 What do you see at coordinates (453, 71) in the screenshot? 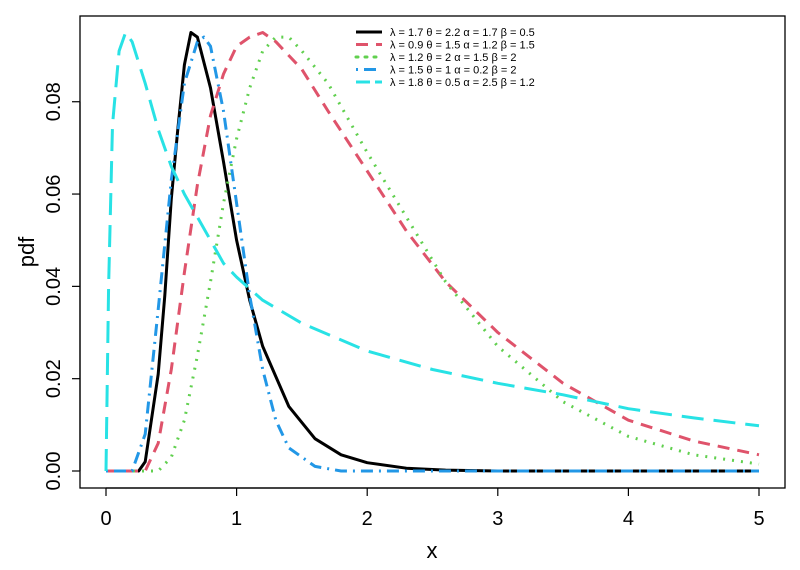
I see `legend-label: λ = 1.5 θ = 1 α = 0.2 β = 2` at bounding box center [453, 71].